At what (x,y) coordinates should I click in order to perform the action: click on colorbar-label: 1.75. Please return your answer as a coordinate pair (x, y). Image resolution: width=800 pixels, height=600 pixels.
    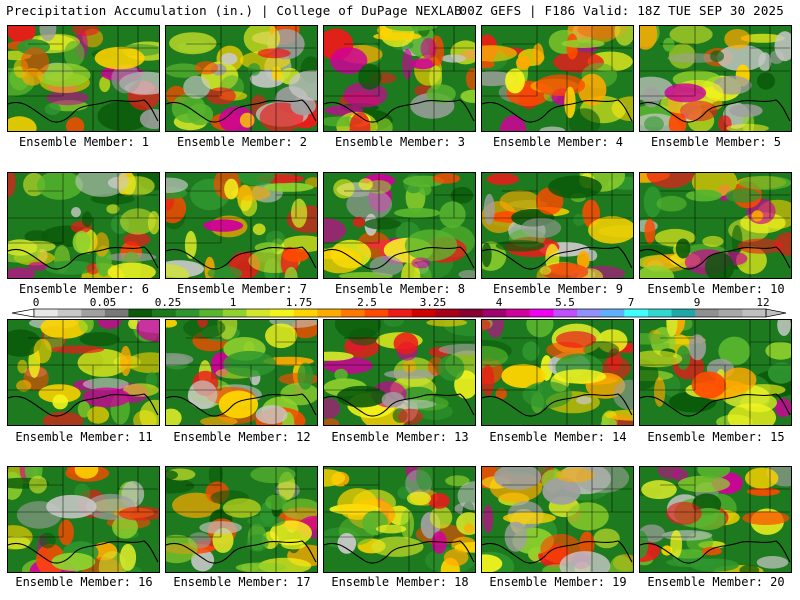
    Looking at the image, I should click on (299, 302).